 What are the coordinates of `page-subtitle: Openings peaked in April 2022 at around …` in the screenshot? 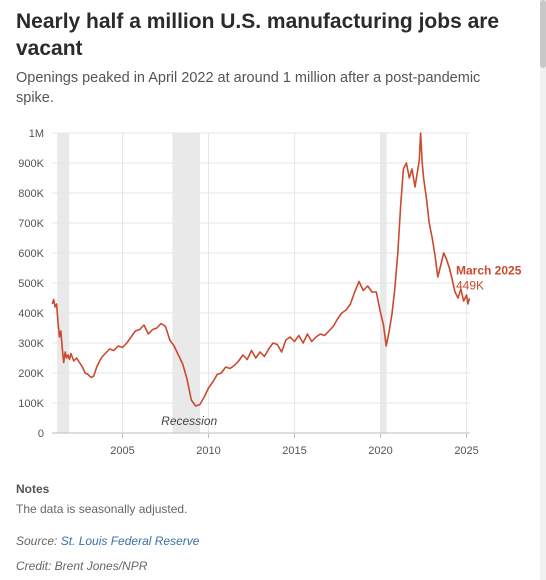 It's located at (248, 88).